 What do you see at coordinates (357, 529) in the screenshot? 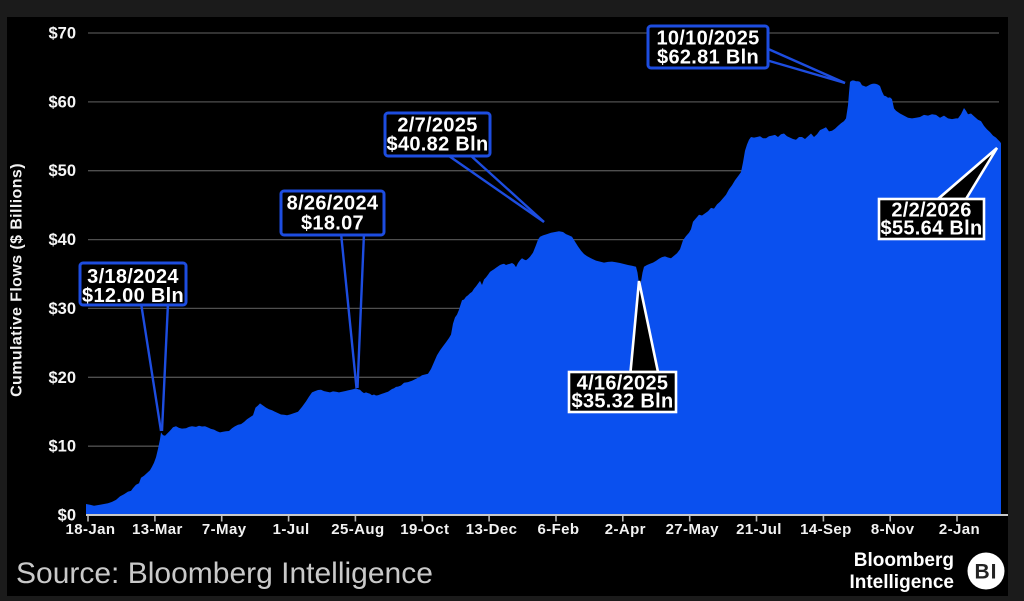
I see `svg-text: 25-Aug` at bounding box center [357, 529].